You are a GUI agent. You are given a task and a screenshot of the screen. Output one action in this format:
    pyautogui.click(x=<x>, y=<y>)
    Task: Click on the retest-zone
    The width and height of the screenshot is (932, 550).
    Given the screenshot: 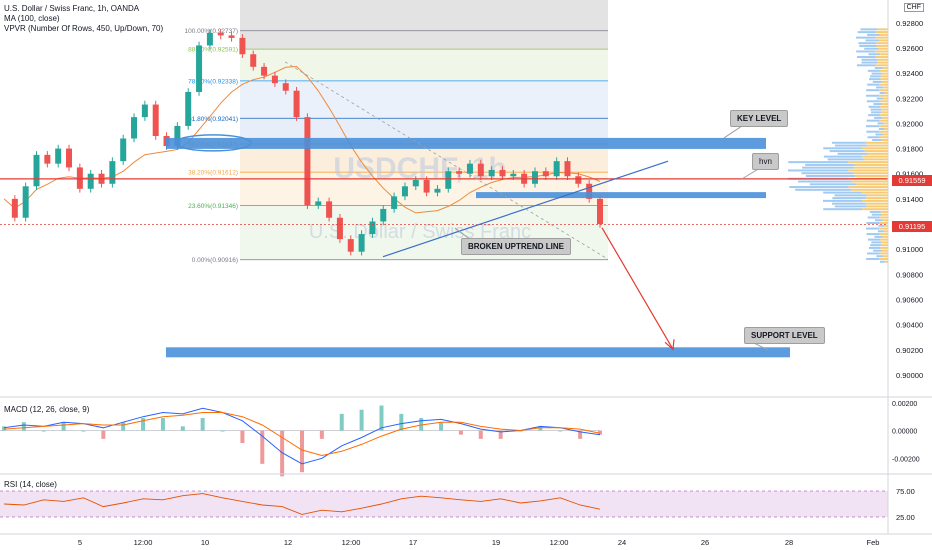 What is the action you would take?
    pyautogui.click(x=621, y=195)
    